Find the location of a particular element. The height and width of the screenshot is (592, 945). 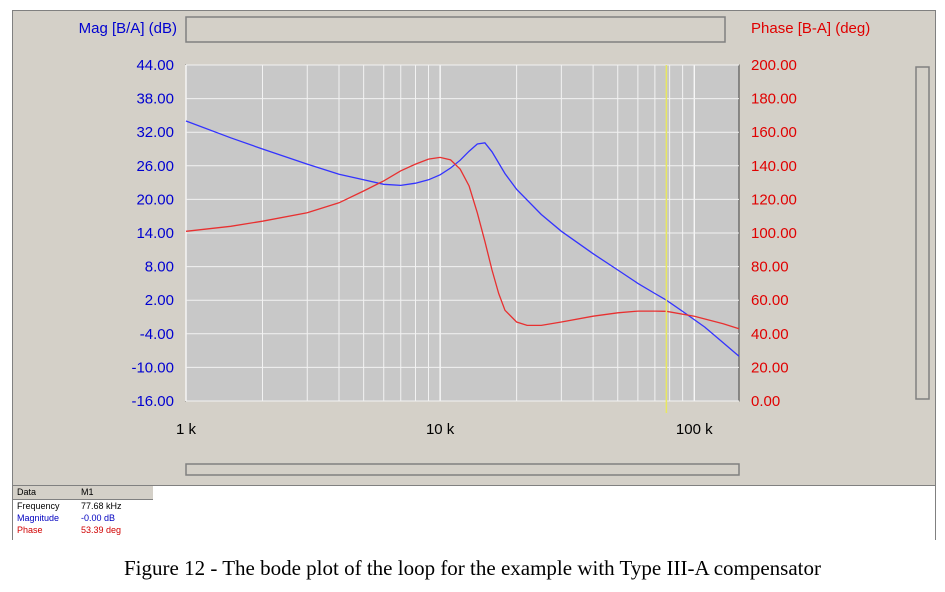

right-tick-label: 20.00 is located at coordinates (770, 367).